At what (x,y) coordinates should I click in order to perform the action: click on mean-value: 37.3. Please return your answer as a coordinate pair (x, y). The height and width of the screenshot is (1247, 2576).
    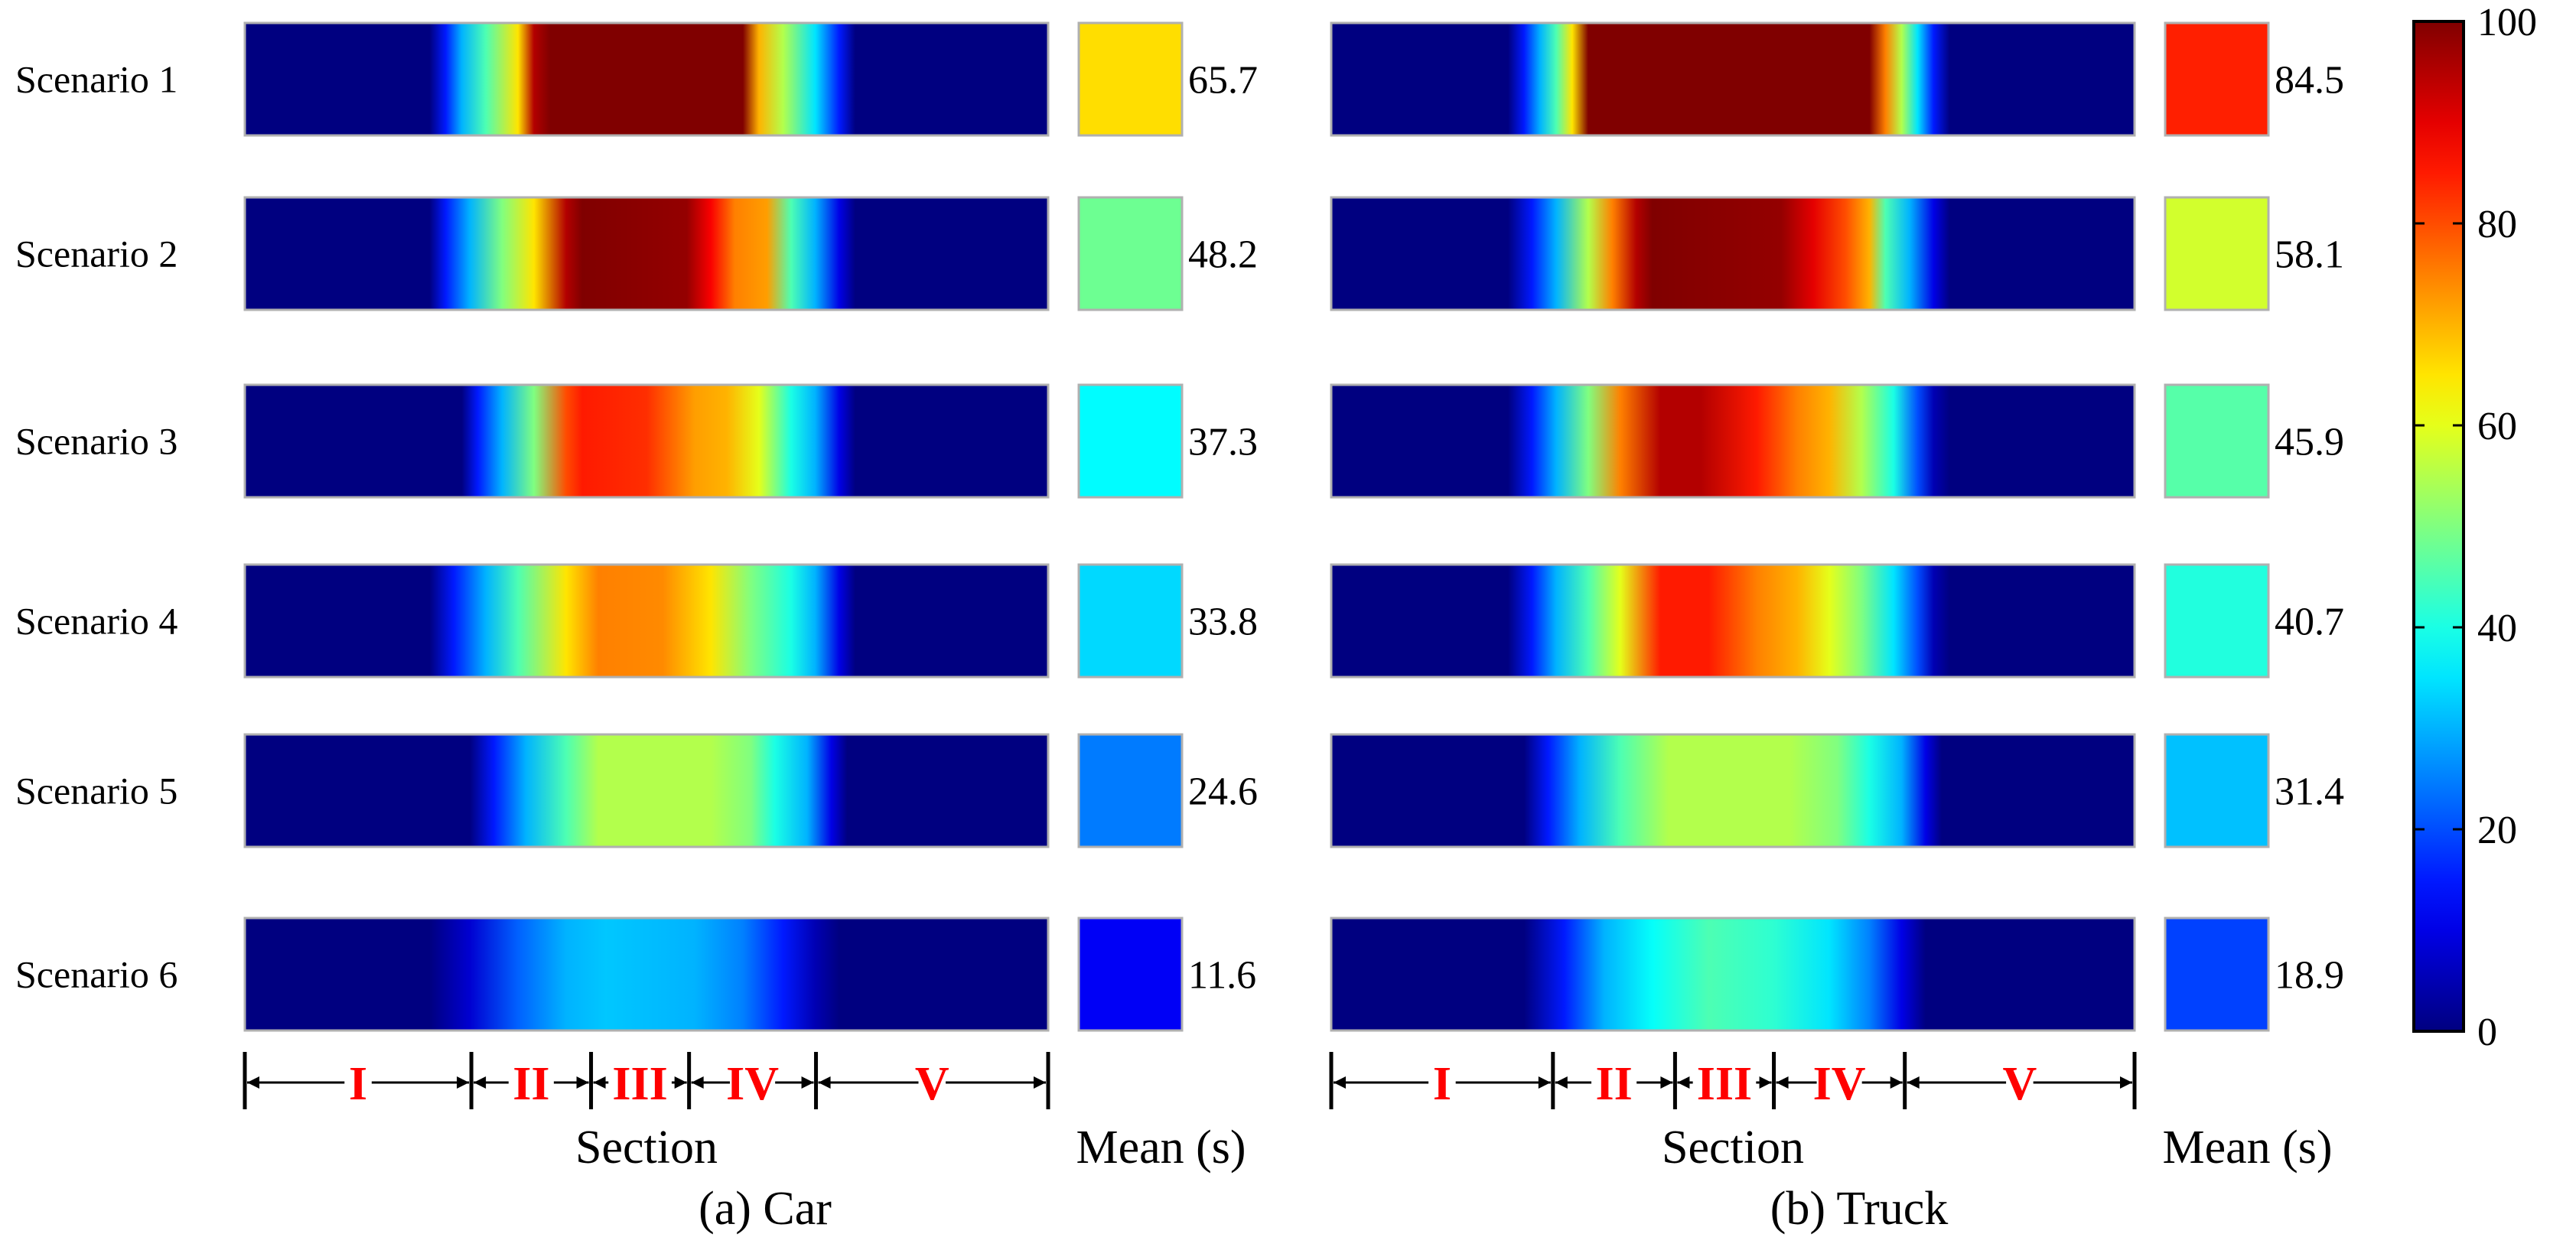
    Looking at the image, I should click on (1223, 442).